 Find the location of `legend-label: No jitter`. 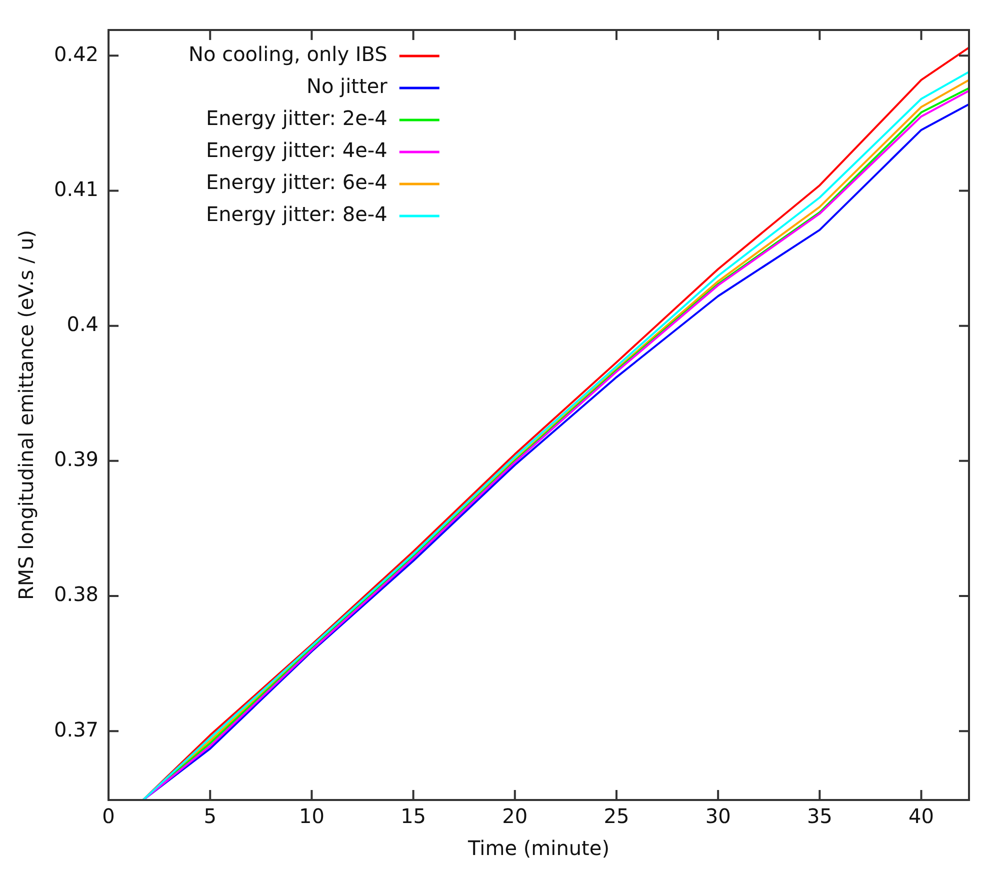

legend-label: No jitter is located at coordinates (347, 86).